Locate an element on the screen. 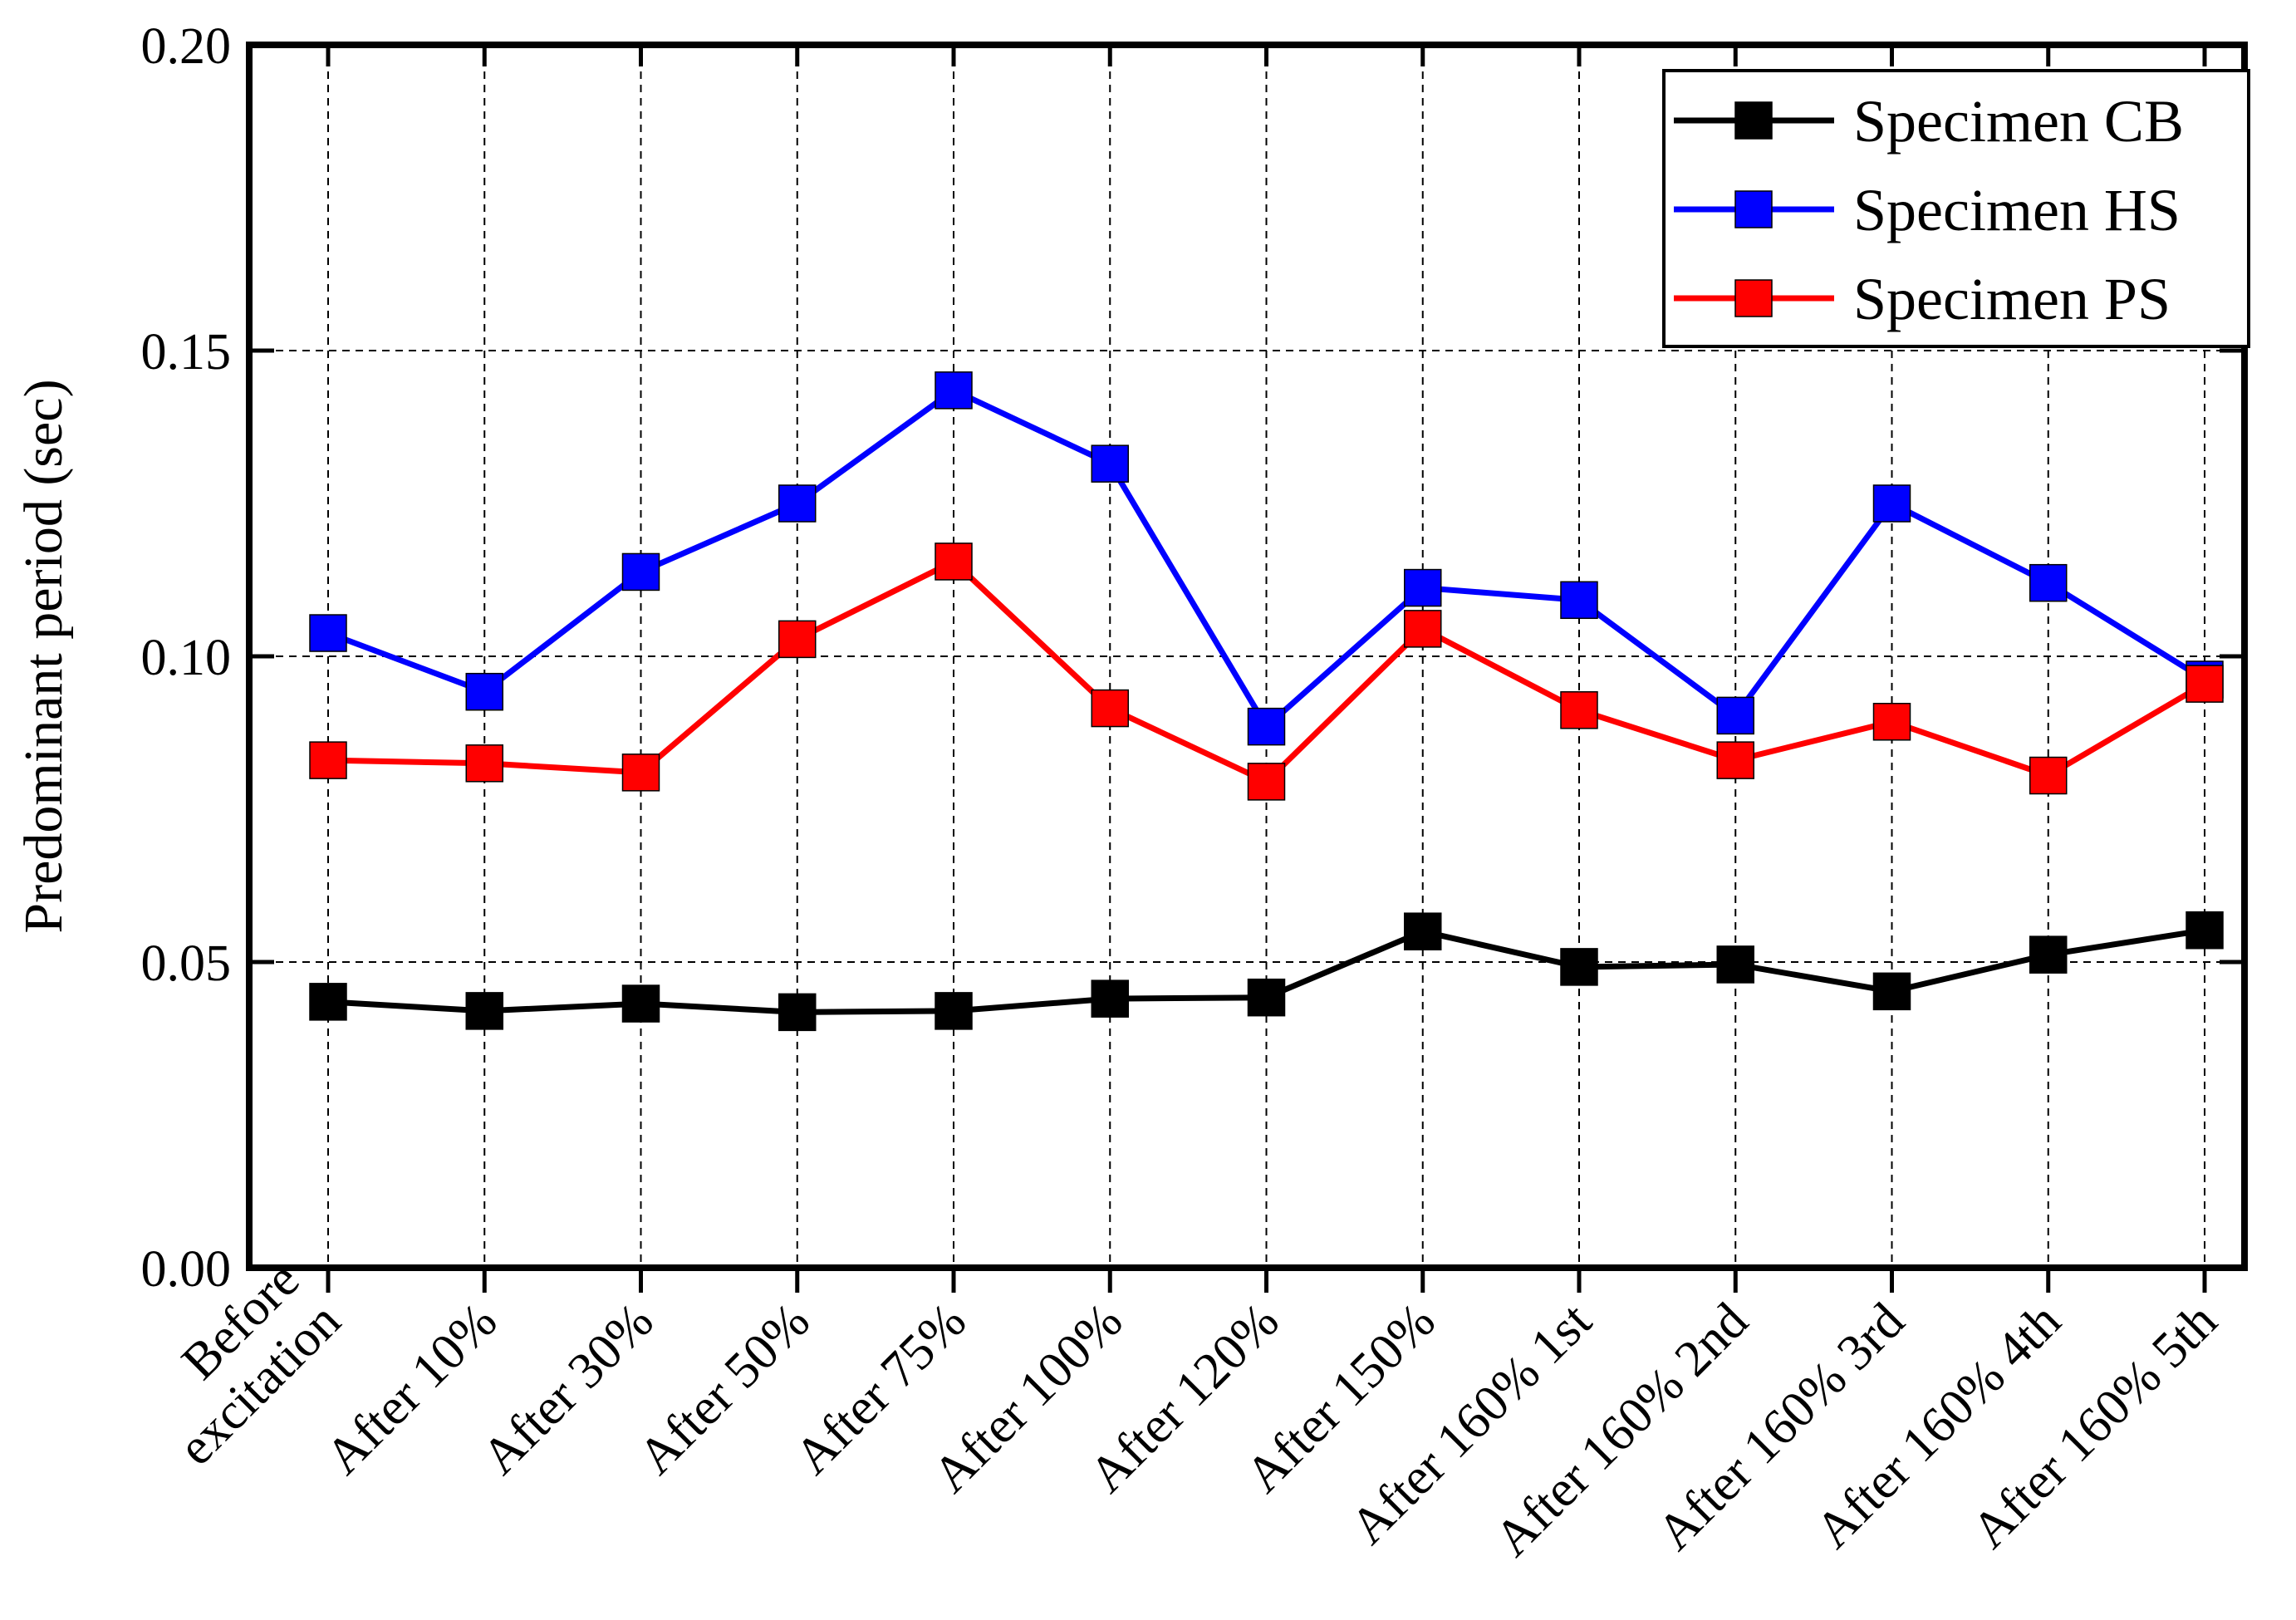 Image resolution: width=2296 pixels, height=1620 pixels. x-category-label: After 50% is located at coordinates (724, 1389).